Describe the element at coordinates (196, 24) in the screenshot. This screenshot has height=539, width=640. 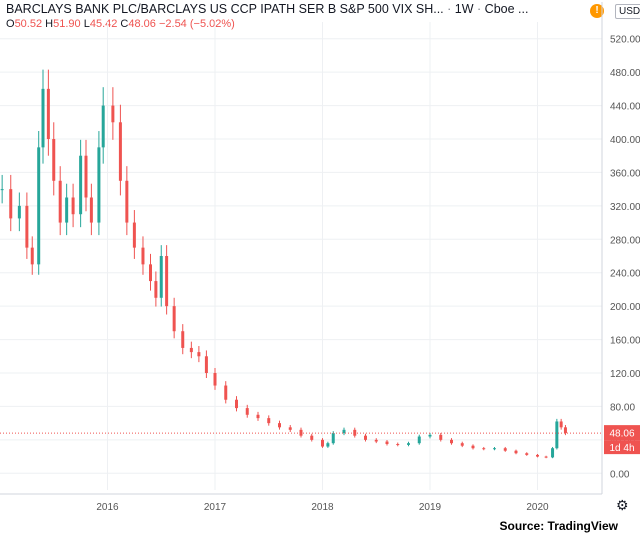
I see `change-value: −2.54 (−5.02%)` at that location.